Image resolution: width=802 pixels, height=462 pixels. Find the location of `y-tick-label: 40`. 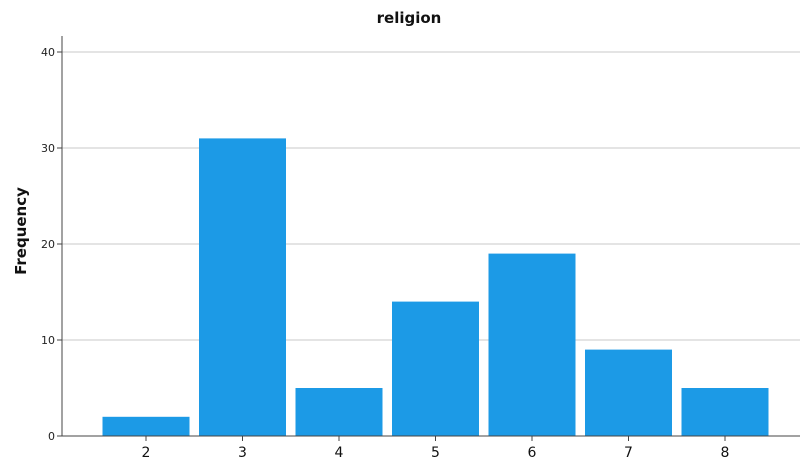

y-tick-label: 40 is located at coordinates (48, 52).